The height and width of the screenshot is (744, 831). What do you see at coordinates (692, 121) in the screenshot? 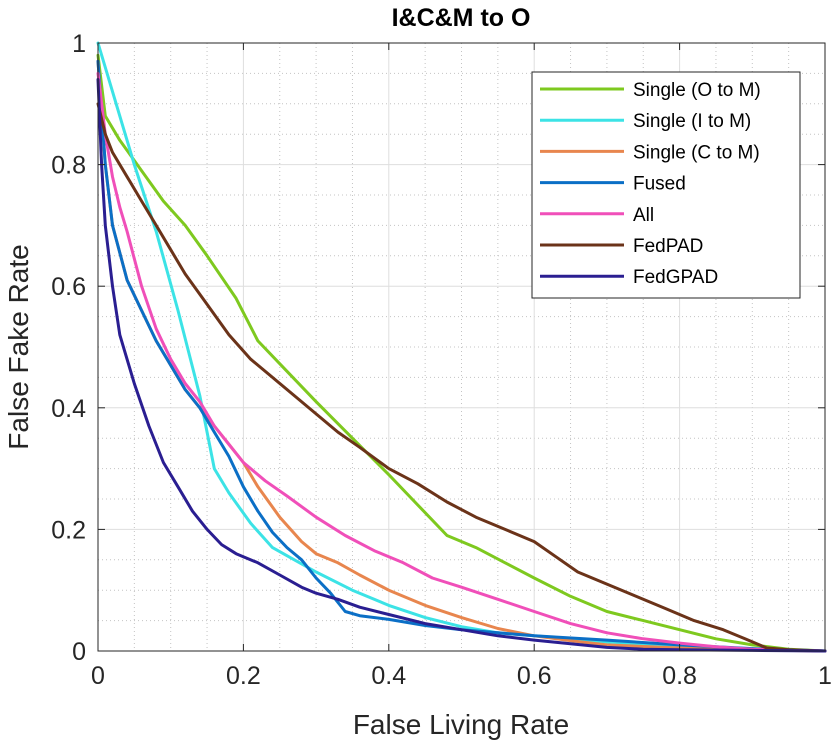
I see `legend-label-2: Single (I to M)` at bounding box center [692, 121].